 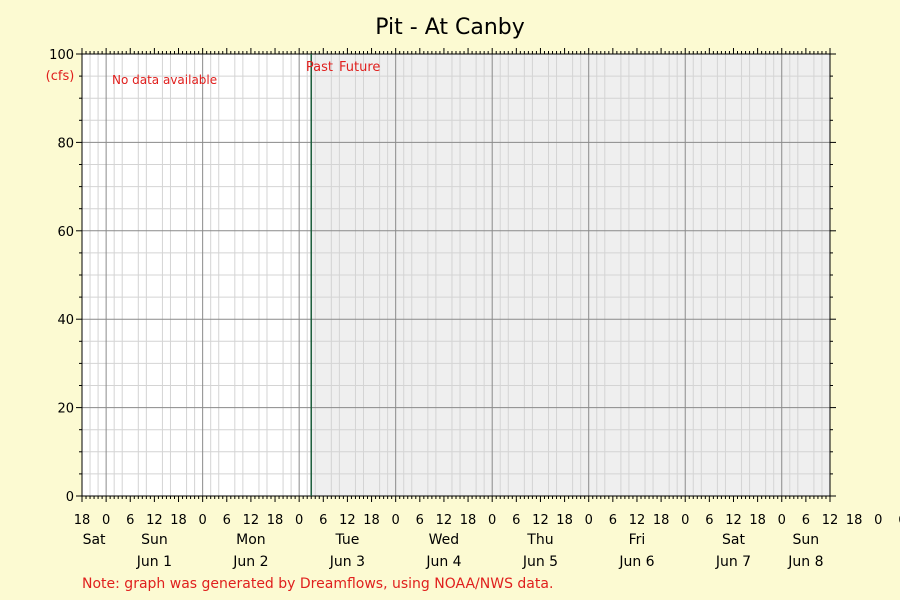 What do you see at coordinates (65, 143) in the screenshot?
I see `y-tick-label: 80` at bounding box center [65, 143].